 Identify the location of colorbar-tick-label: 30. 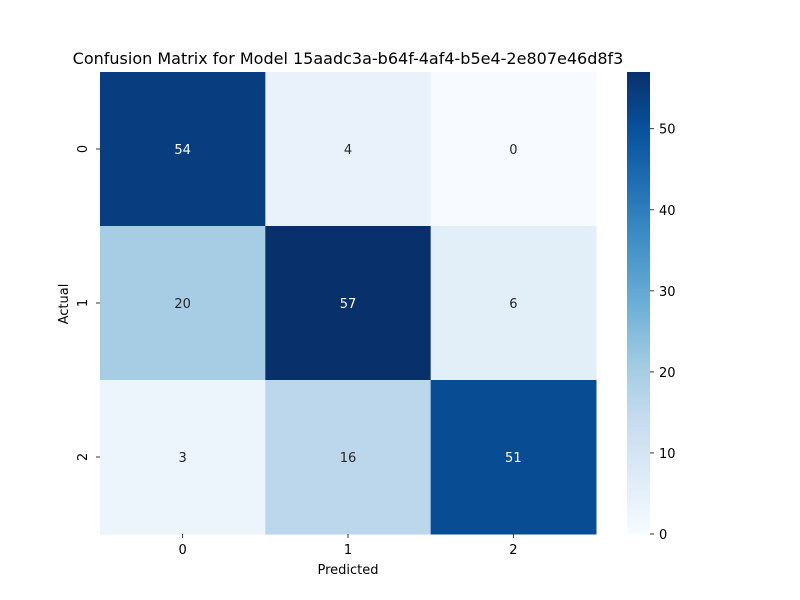
(667, 292).